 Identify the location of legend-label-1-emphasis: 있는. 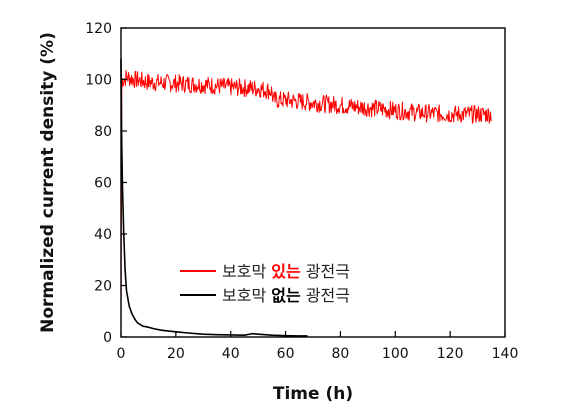
(286, 271).